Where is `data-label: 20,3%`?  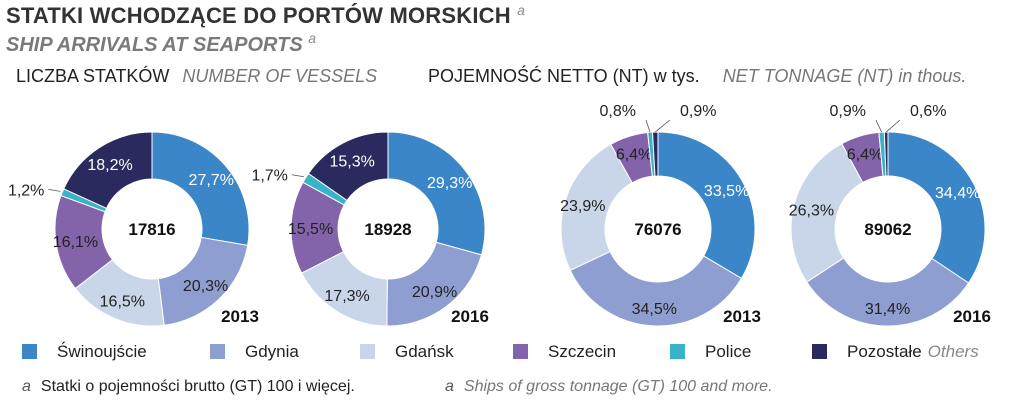
data-label: 20,3% is located at coordinates (205, 286).